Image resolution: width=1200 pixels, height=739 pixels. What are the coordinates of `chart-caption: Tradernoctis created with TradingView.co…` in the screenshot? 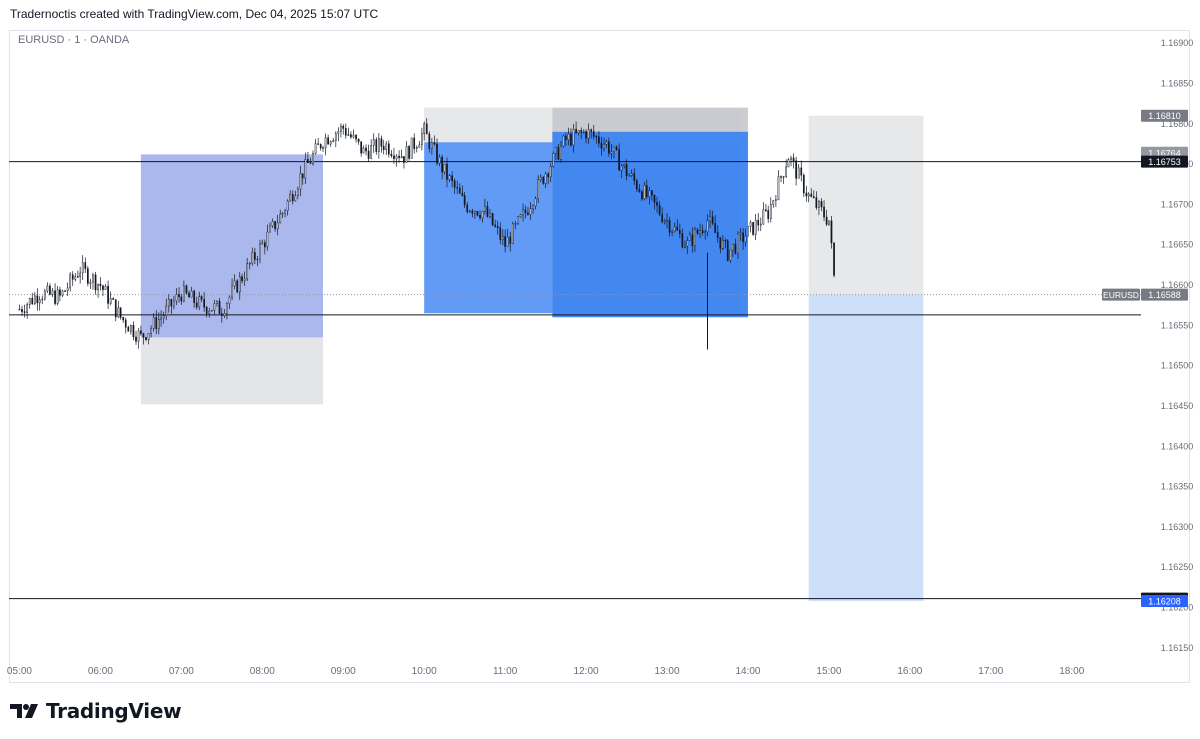 It's located at (194, 14).